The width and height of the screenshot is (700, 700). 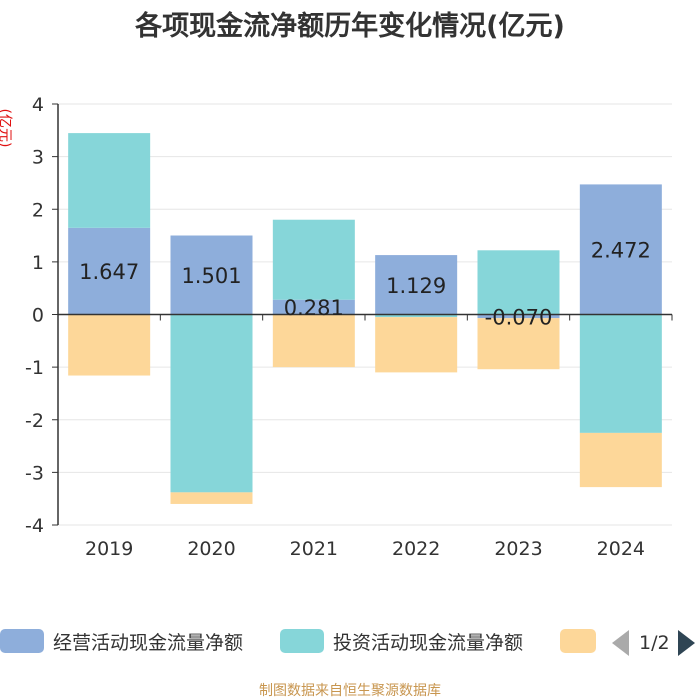 I want to click on legend-pager: 1/2, so click(x=653, y=643).